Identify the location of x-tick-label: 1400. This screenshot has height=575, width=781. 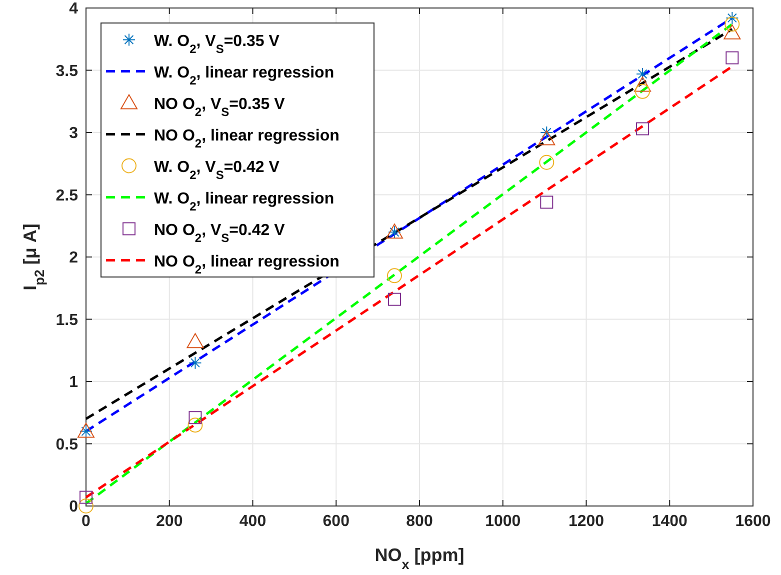
(670, 521).